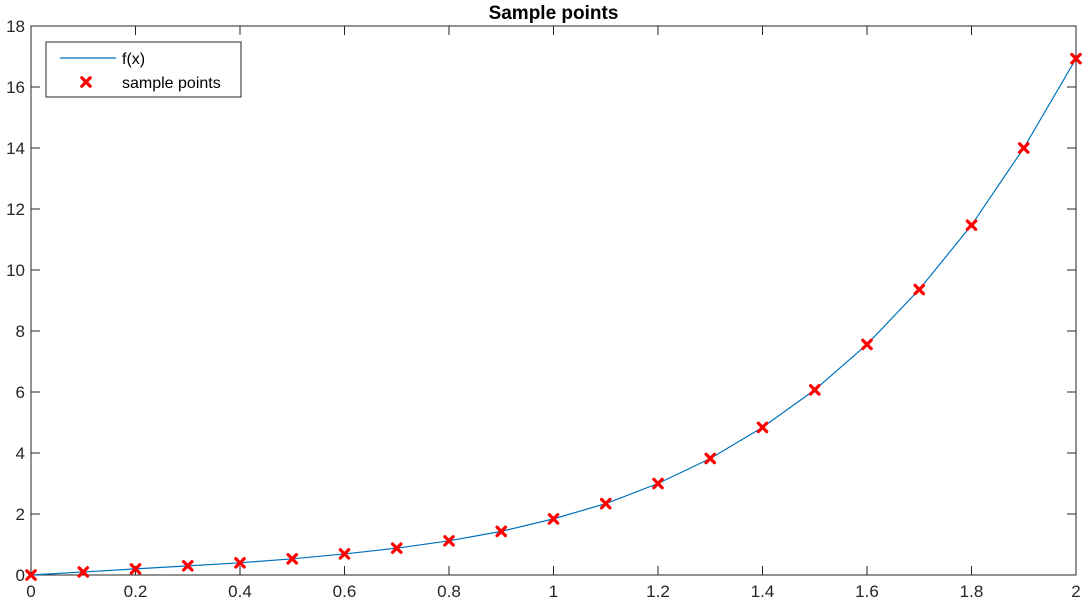 The width and height of the screenshot is (1085, 605). I want to click on x-tick-label: 2, so click(1075, 591).